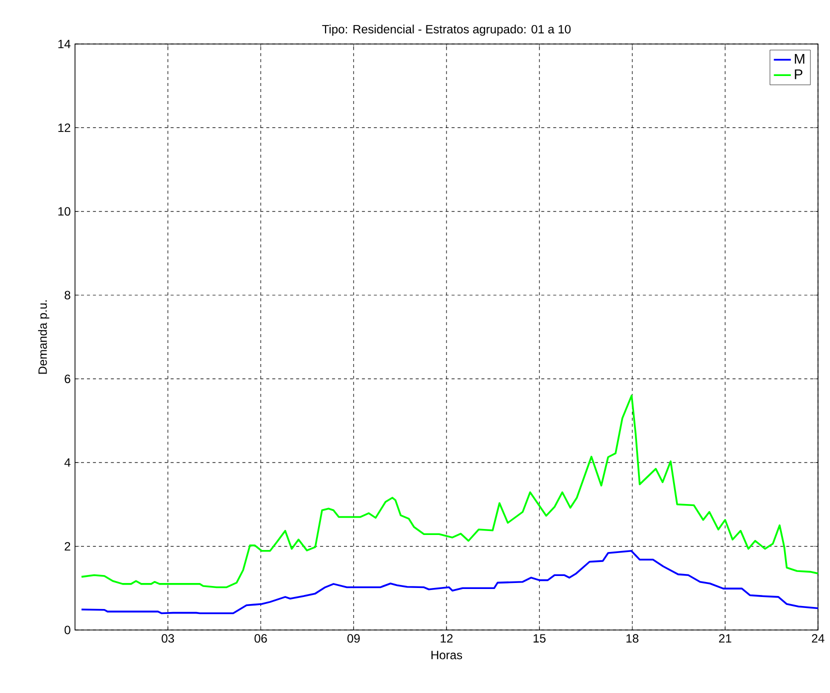 Image resolution: width=830 pixels, height=693 pixels. Describe the element at coordinates (799, 59) in the screenshot. I see `legend-label: M` at that location.